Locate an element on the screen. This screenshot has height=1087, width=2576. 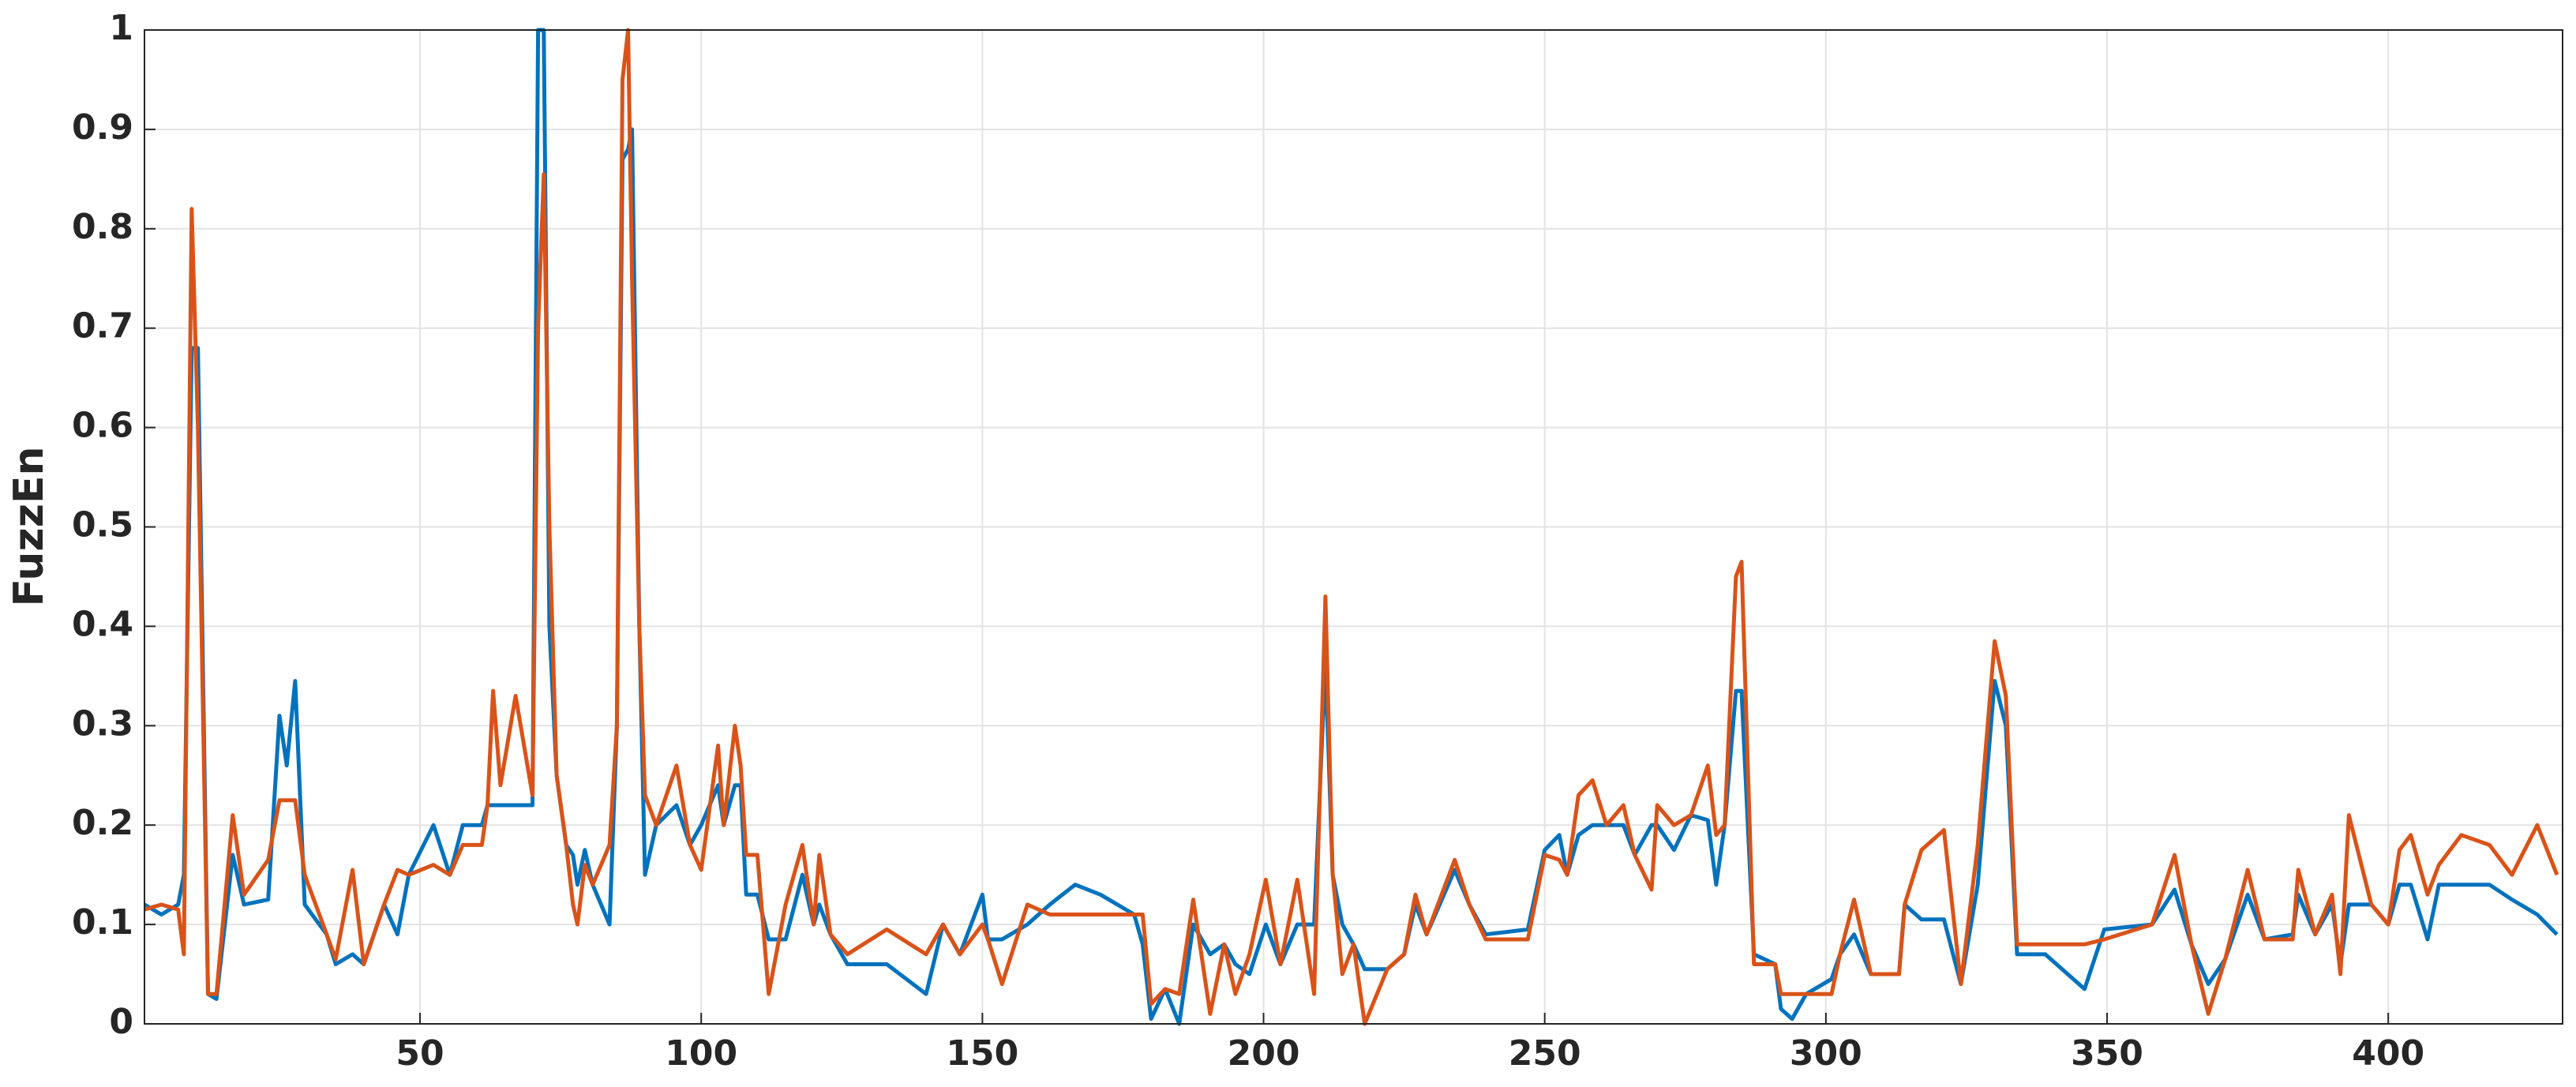
y-tick-label: 0.6 is located at coordinates (102, 426).